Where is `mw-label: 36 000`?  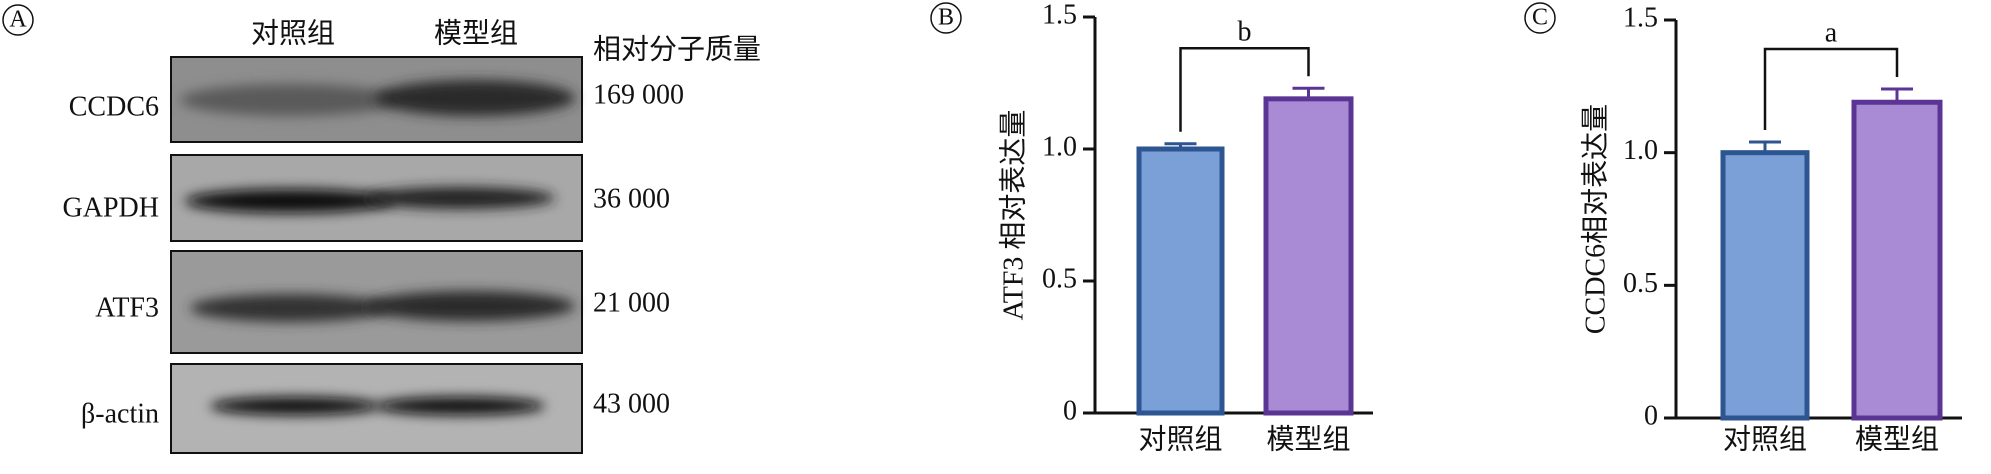 mw-label: 36 000 is located at coordinates (631, 198).